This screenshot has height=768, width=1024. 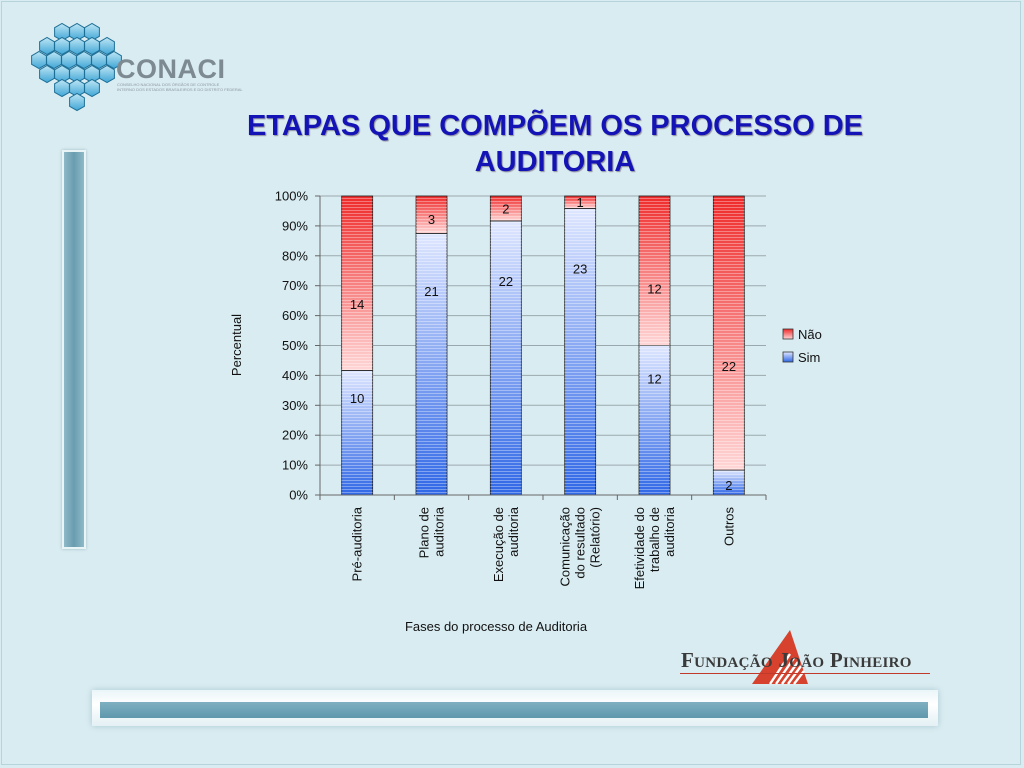 I want to click on data-label-nao: 3, so click(x=431, y=219).